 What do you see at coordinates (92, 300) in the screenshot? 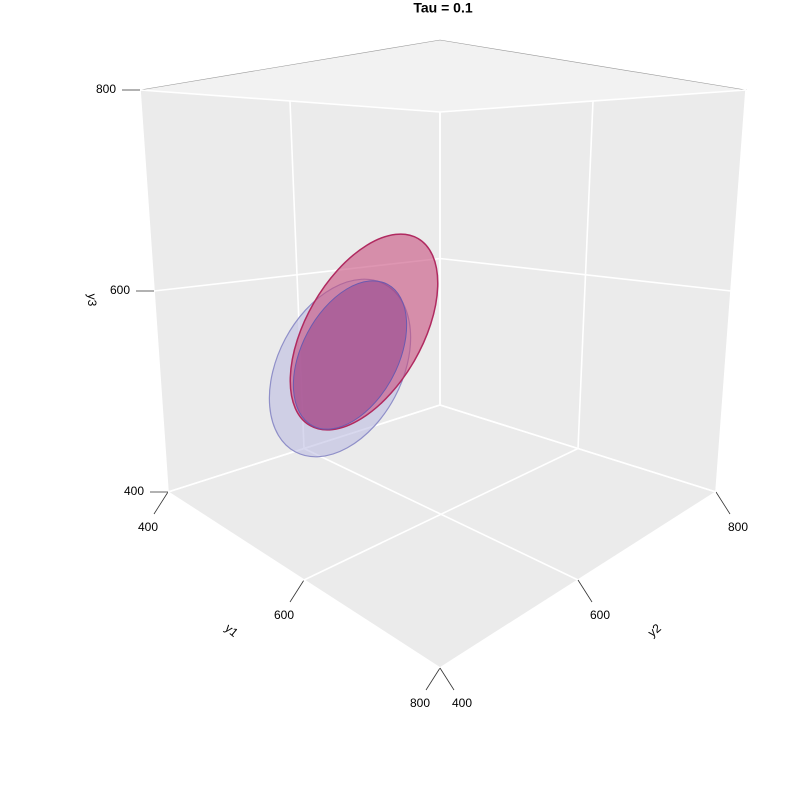
I see `z-axis-label: y3` at bounding box center [92, 300].